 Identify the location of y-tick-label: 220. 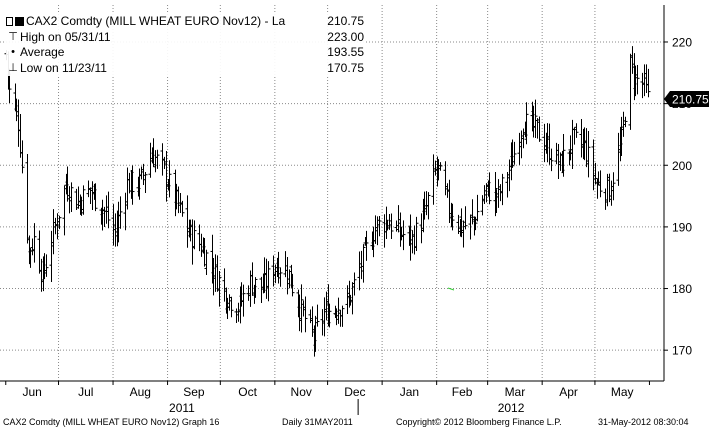
(682, 42).